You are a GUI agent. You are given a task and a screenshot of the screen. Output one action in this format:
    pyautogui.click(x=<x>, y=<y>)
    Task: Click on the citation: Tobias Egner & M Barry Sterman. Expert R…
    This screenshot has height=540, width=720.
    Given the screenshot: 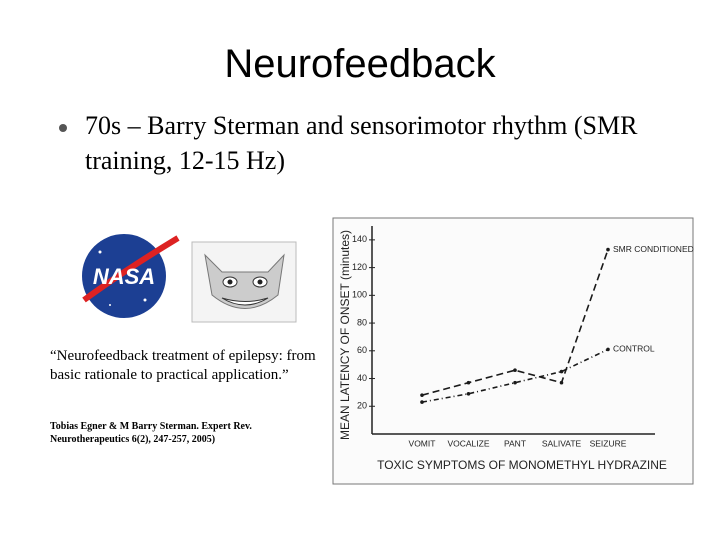 What is the action you would take?
    pyautogui.click(x=151, y=433)
    